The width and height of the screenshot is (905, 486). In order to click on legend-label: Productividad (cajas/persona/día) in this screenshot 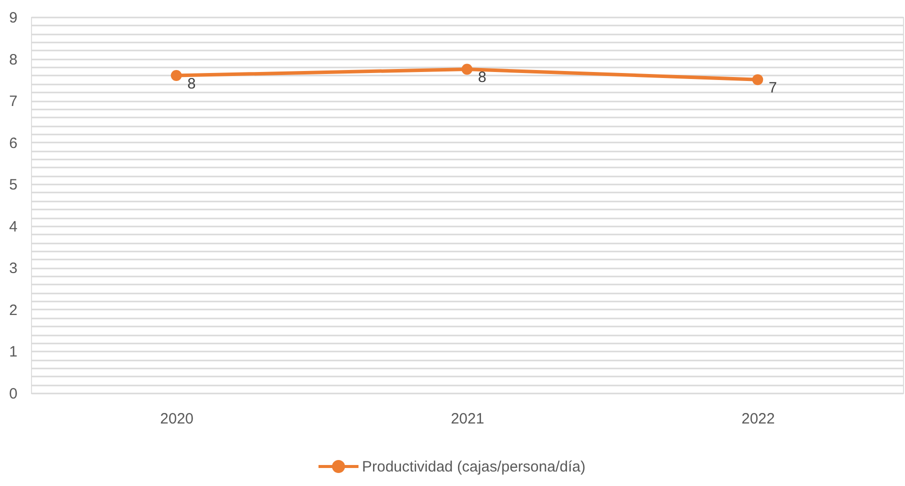, I will do `click(474, 467)`.